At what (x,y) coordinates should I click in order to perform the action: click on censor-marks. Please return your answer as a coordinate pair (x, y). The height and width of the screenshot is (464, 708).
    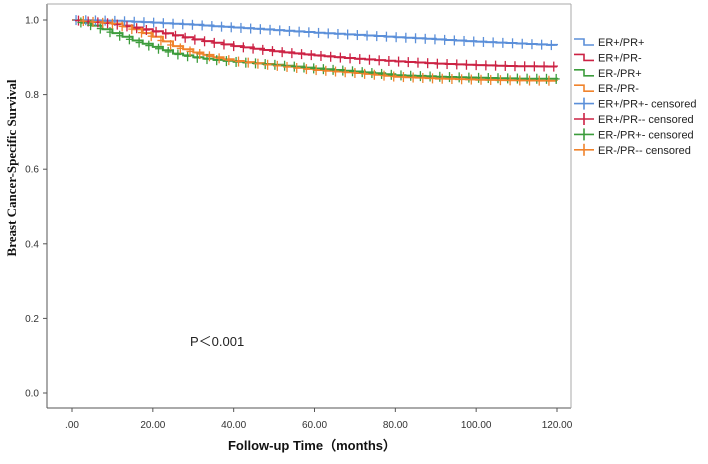
    Looking at the image, I should click on (316, 50).